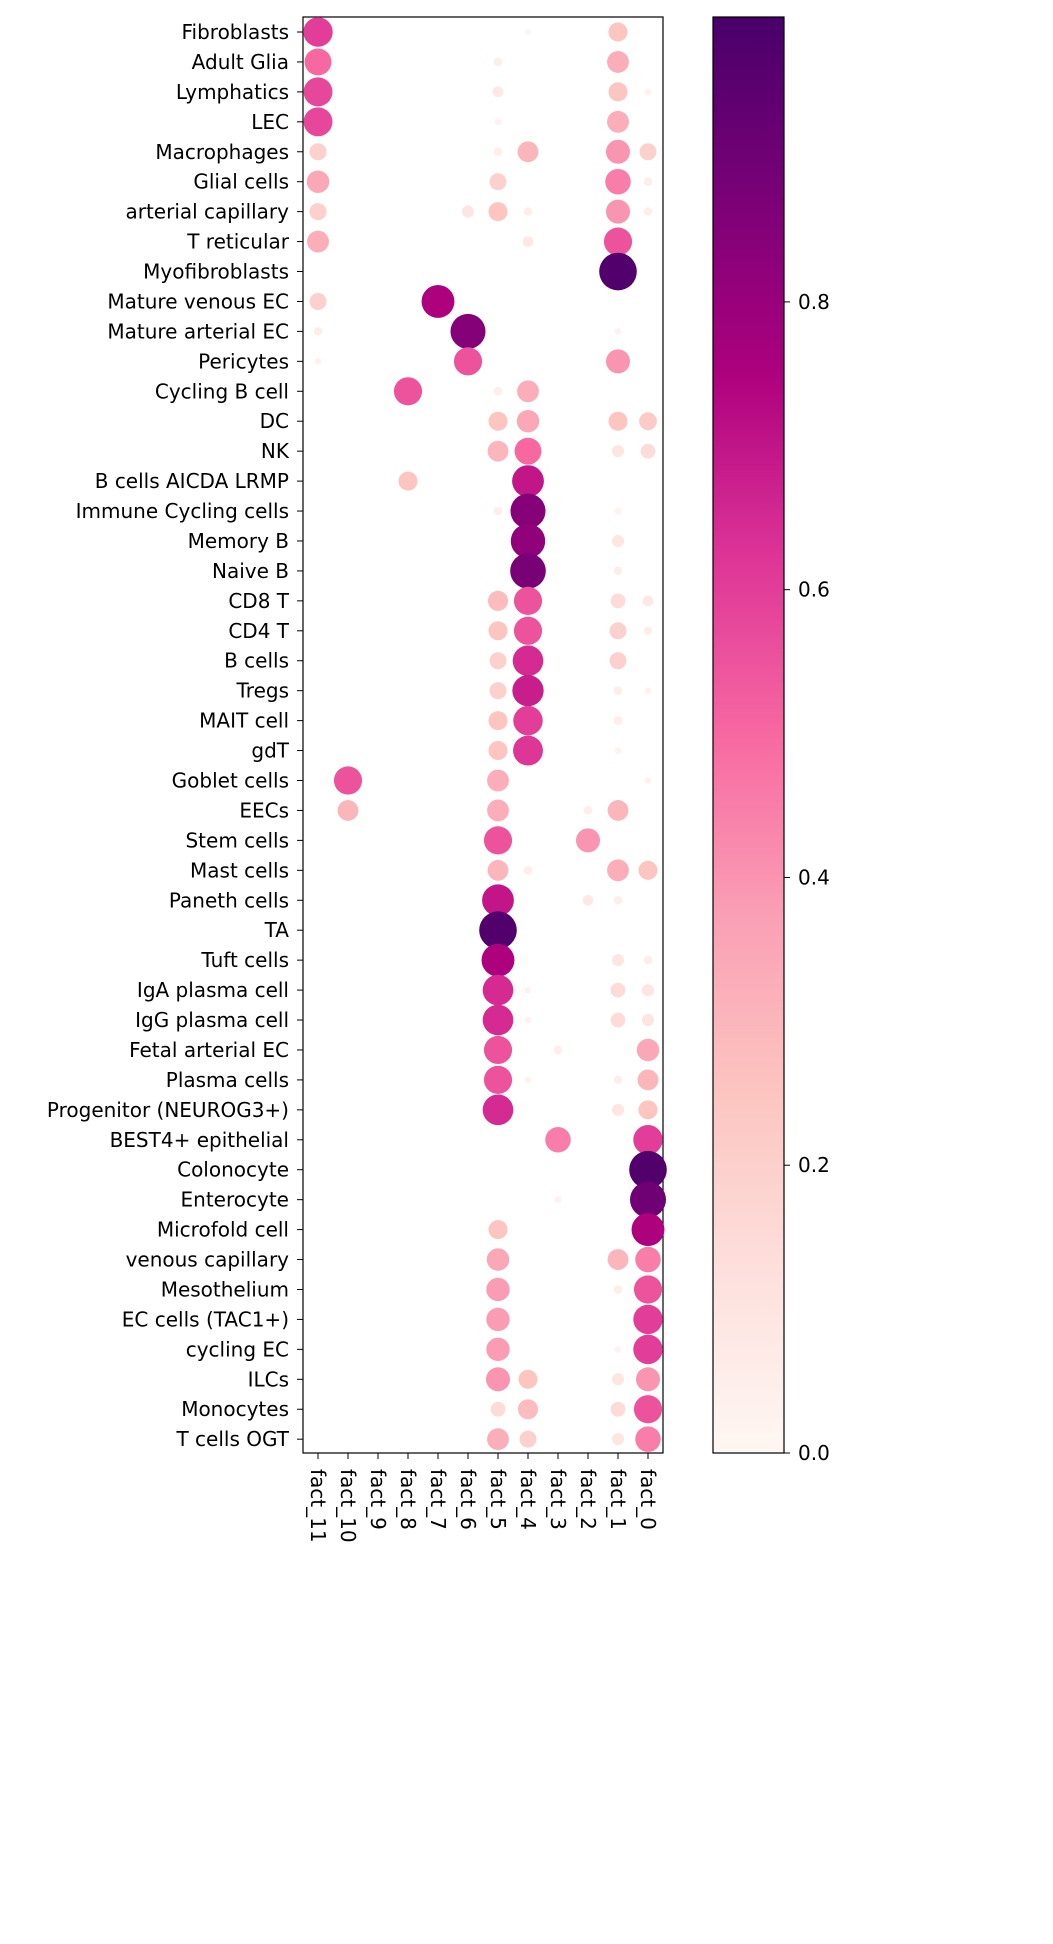  I want to click on column-label: fact_3, so click(558, 1499).